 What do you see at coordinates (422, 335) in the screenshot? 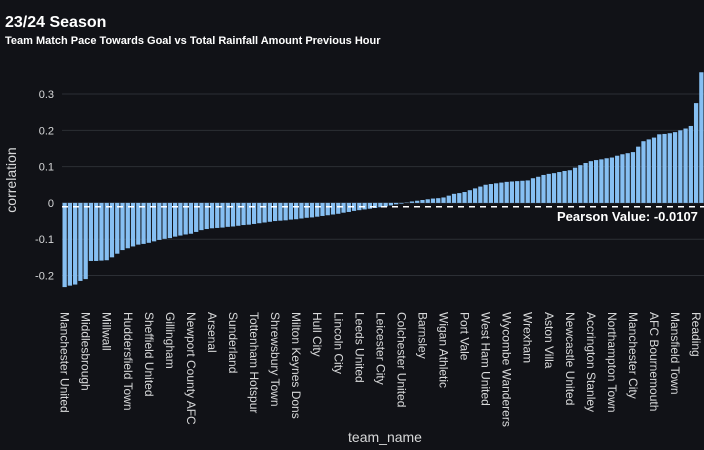
I see `x-tick-label: Barnsley` at bounding box center [422, 335].